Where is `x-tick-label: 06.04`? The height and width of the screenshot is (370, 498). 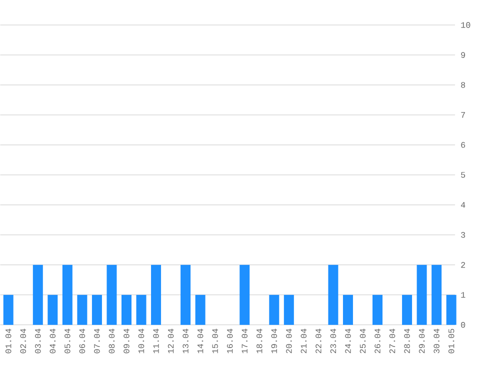
x-tick-label: 06.04 is located at coordinates (82, 341).